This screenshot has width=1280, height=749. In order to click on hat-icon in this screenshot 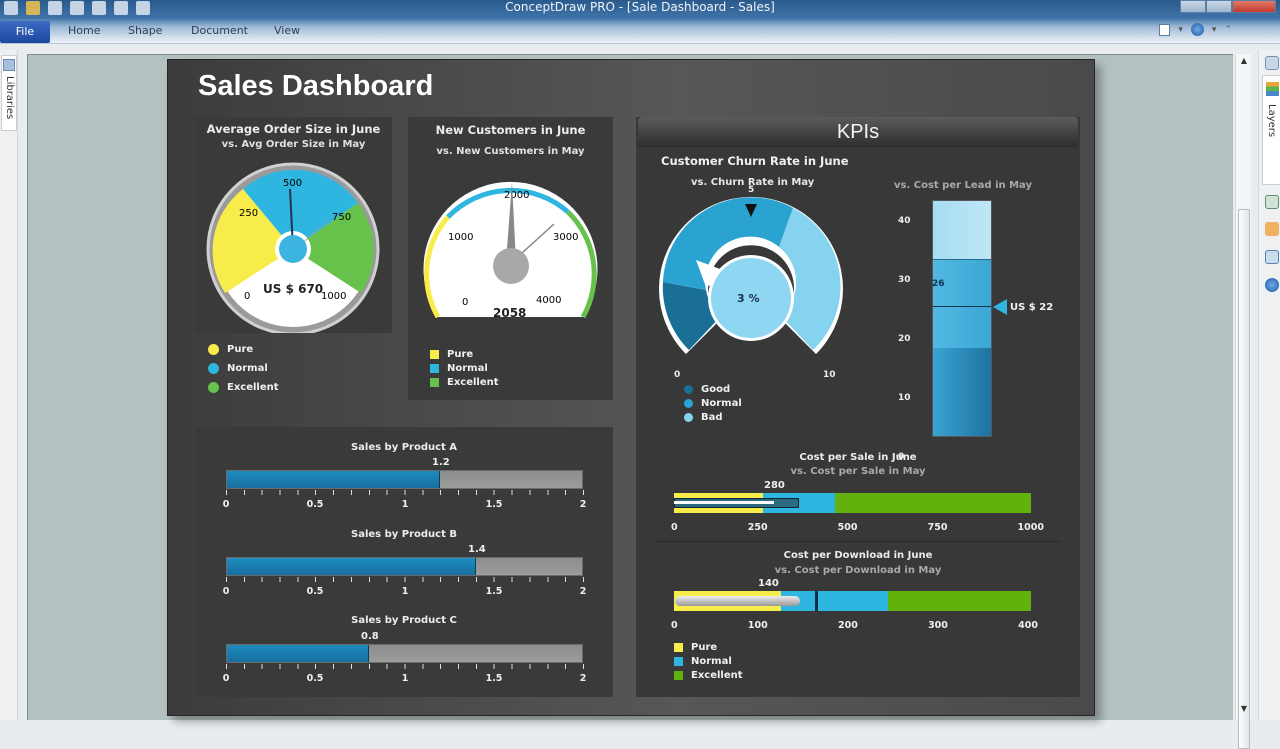, I will do `click(1272, 229)`.